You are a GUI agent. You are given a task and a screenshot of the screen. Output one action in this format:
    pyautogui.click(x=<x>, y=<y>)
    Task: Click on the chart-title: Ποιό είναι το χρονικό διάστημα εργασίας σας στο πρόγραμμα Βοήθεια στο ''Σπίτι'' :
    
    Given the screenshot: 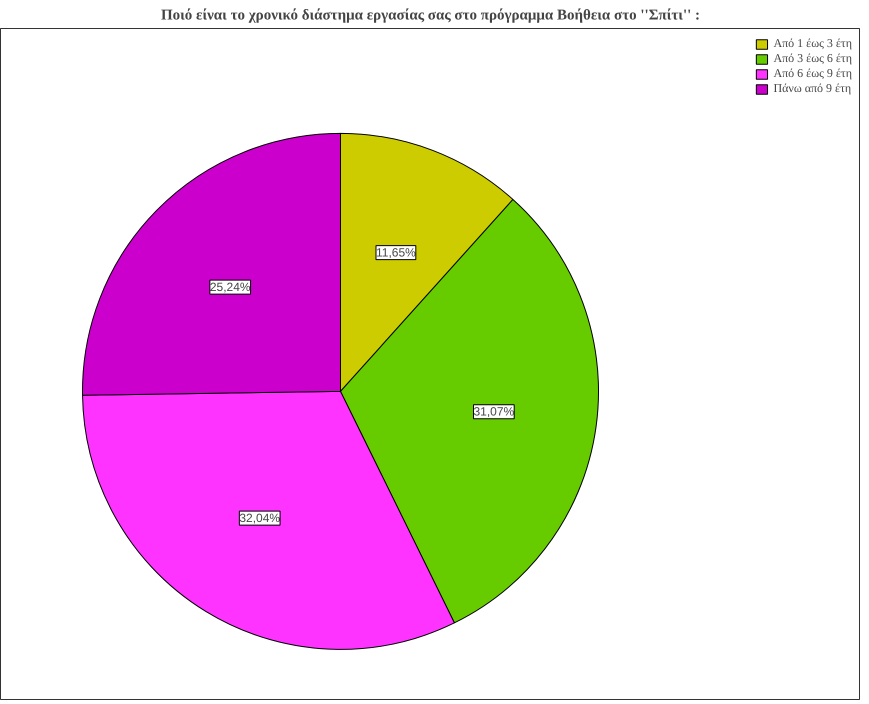 What is the action you would take?
    pyautogui.click(x=430, y=16)
    